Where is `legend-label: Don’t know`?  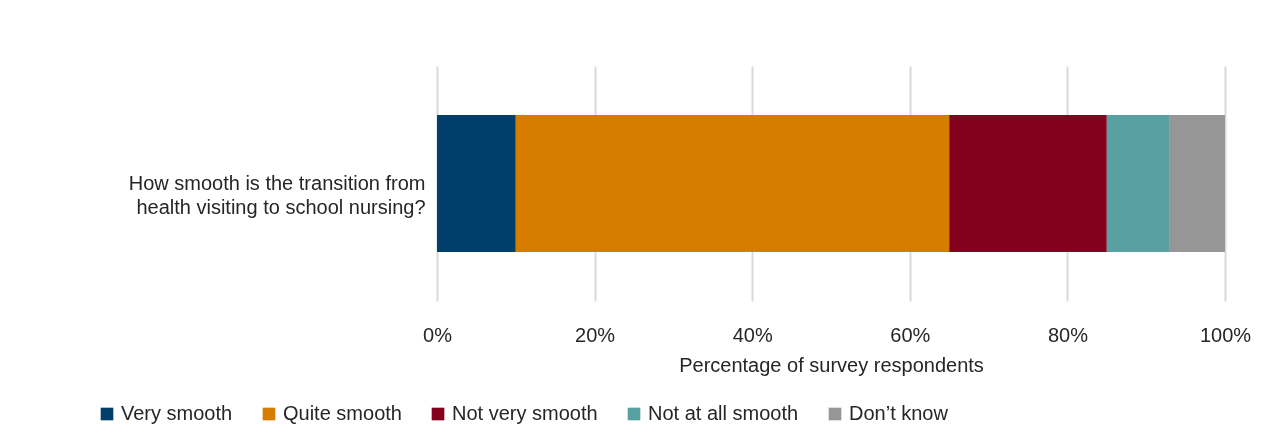
legend-label: Don’t know is located at coordinates (899, 413).